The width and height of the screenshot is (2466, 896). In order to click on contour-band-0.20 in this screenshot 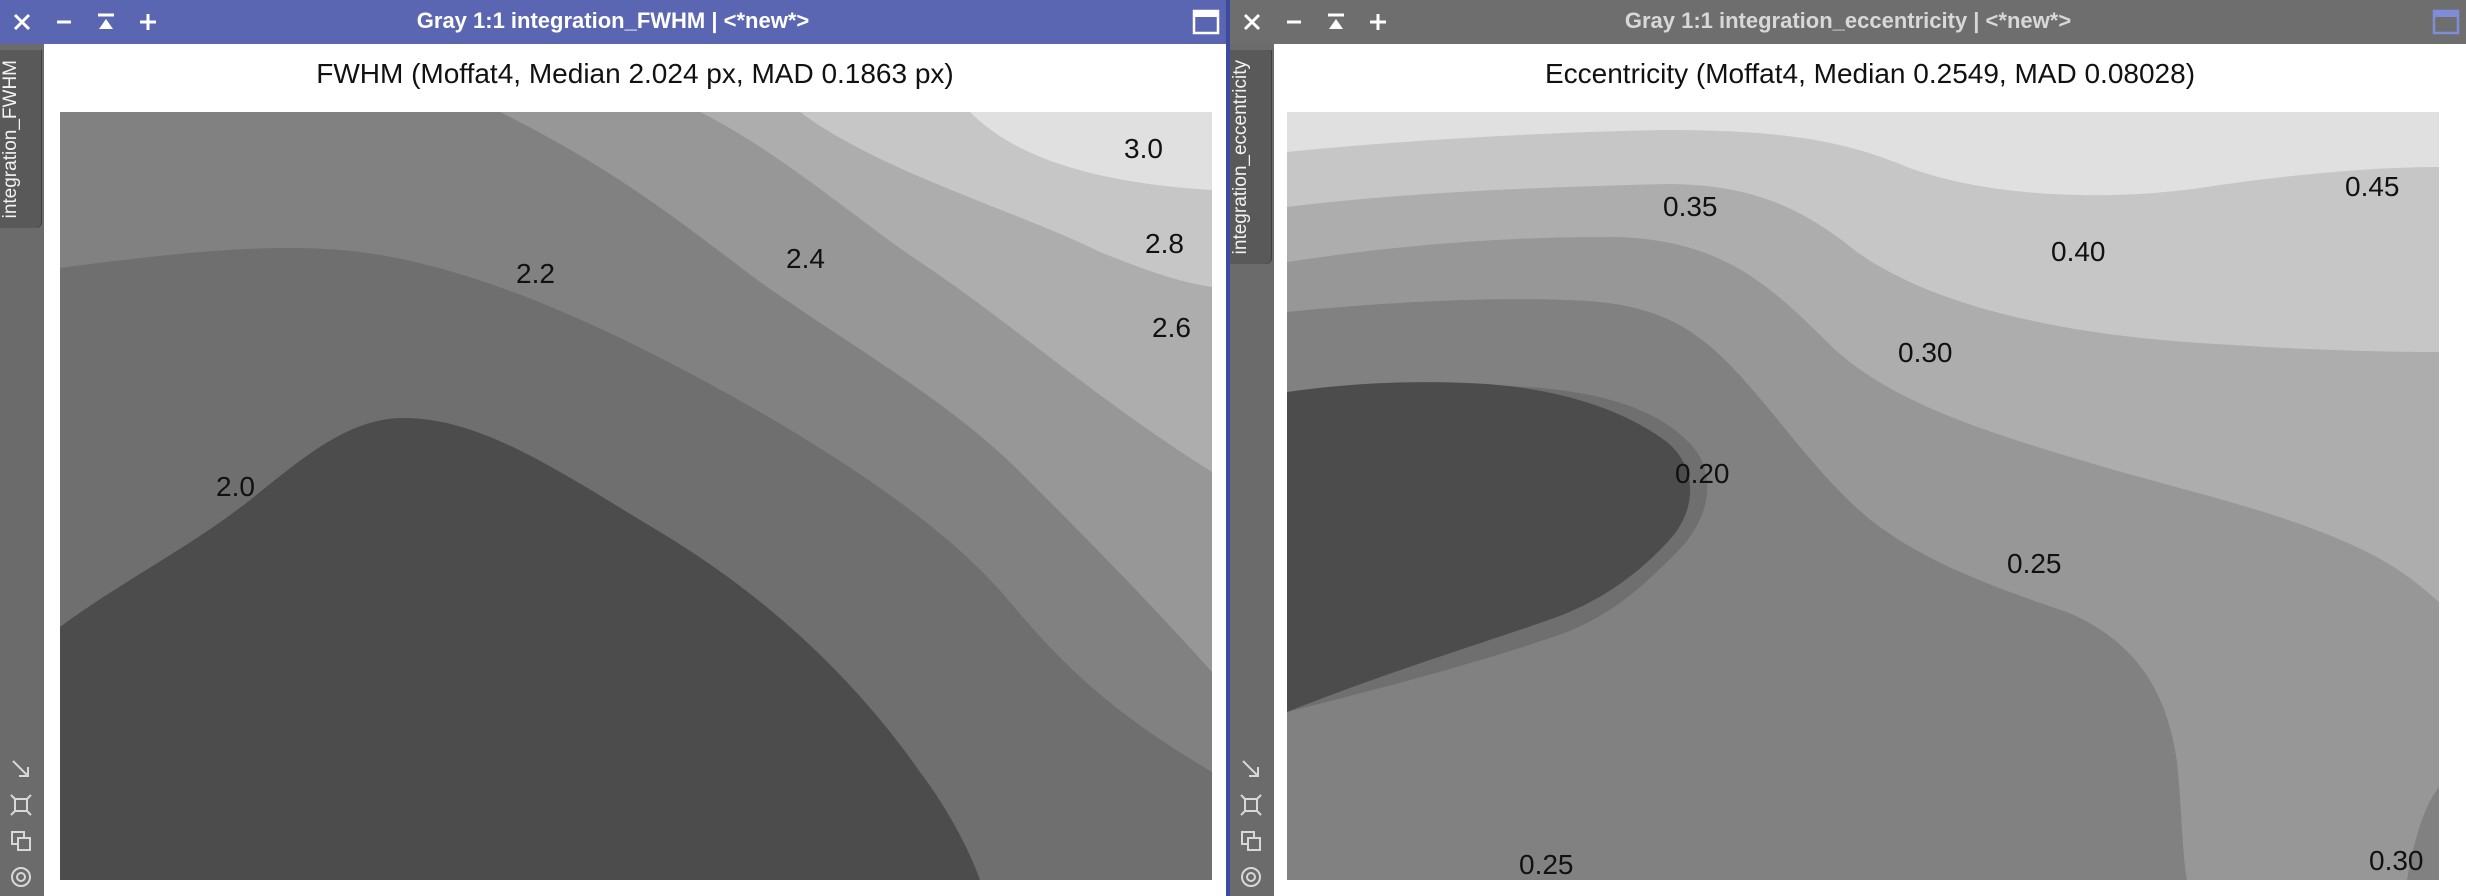, I will do `click(1489, 547)`.